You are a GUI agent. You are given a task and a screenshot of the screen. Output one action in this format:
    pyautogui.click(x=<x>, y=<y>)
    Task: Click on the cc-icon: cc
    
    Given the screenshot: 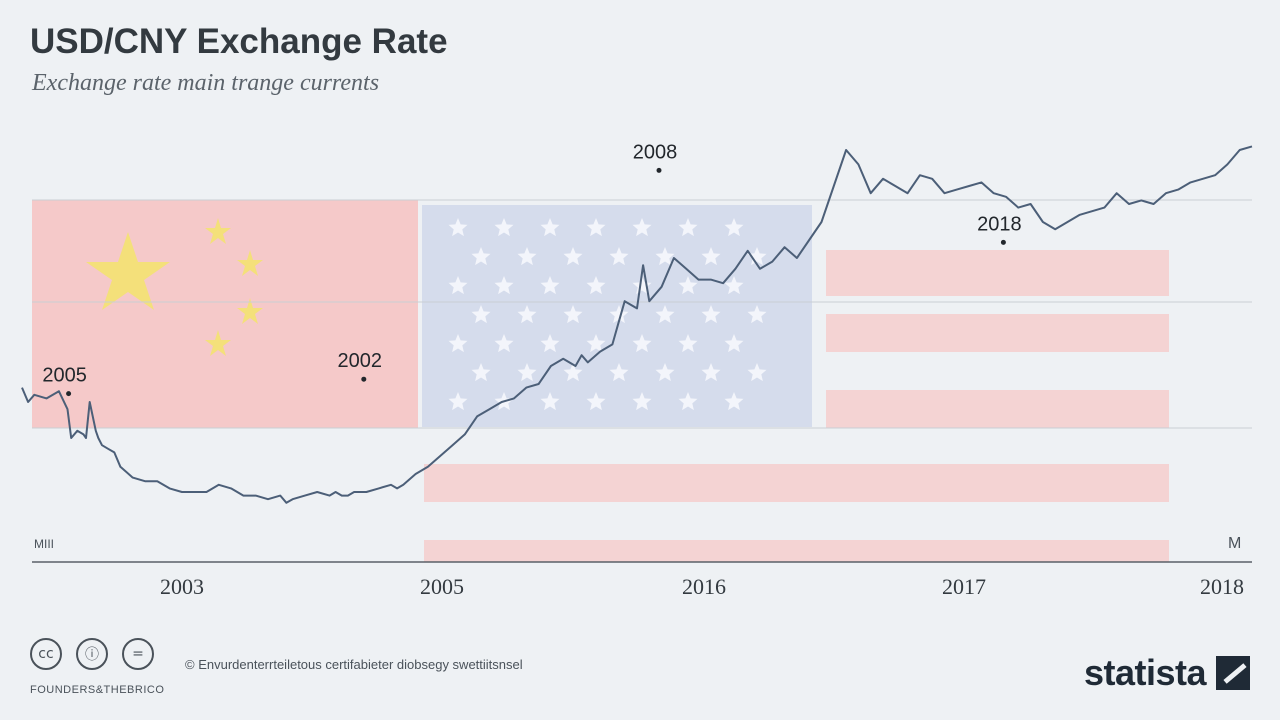 What is the action you would take?
    pyautogui.click(x=46, y=654)
    